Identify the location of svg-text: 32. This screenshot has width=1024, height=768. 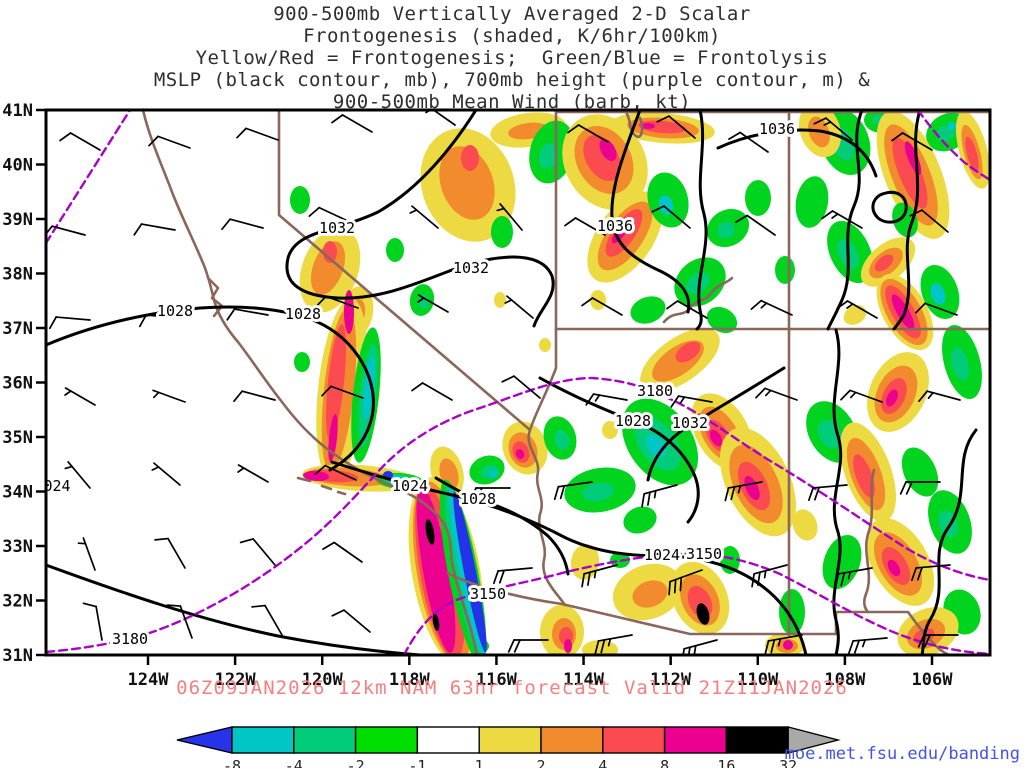
(788, 762).